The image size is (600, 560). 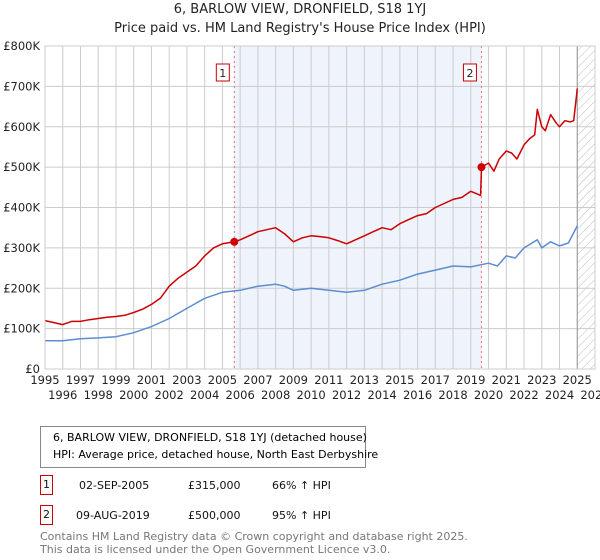 What do you see at coordinates (21, 288) in the screenshot?
I see `y-tick-label: £200K` at bounding box center [21, 288].